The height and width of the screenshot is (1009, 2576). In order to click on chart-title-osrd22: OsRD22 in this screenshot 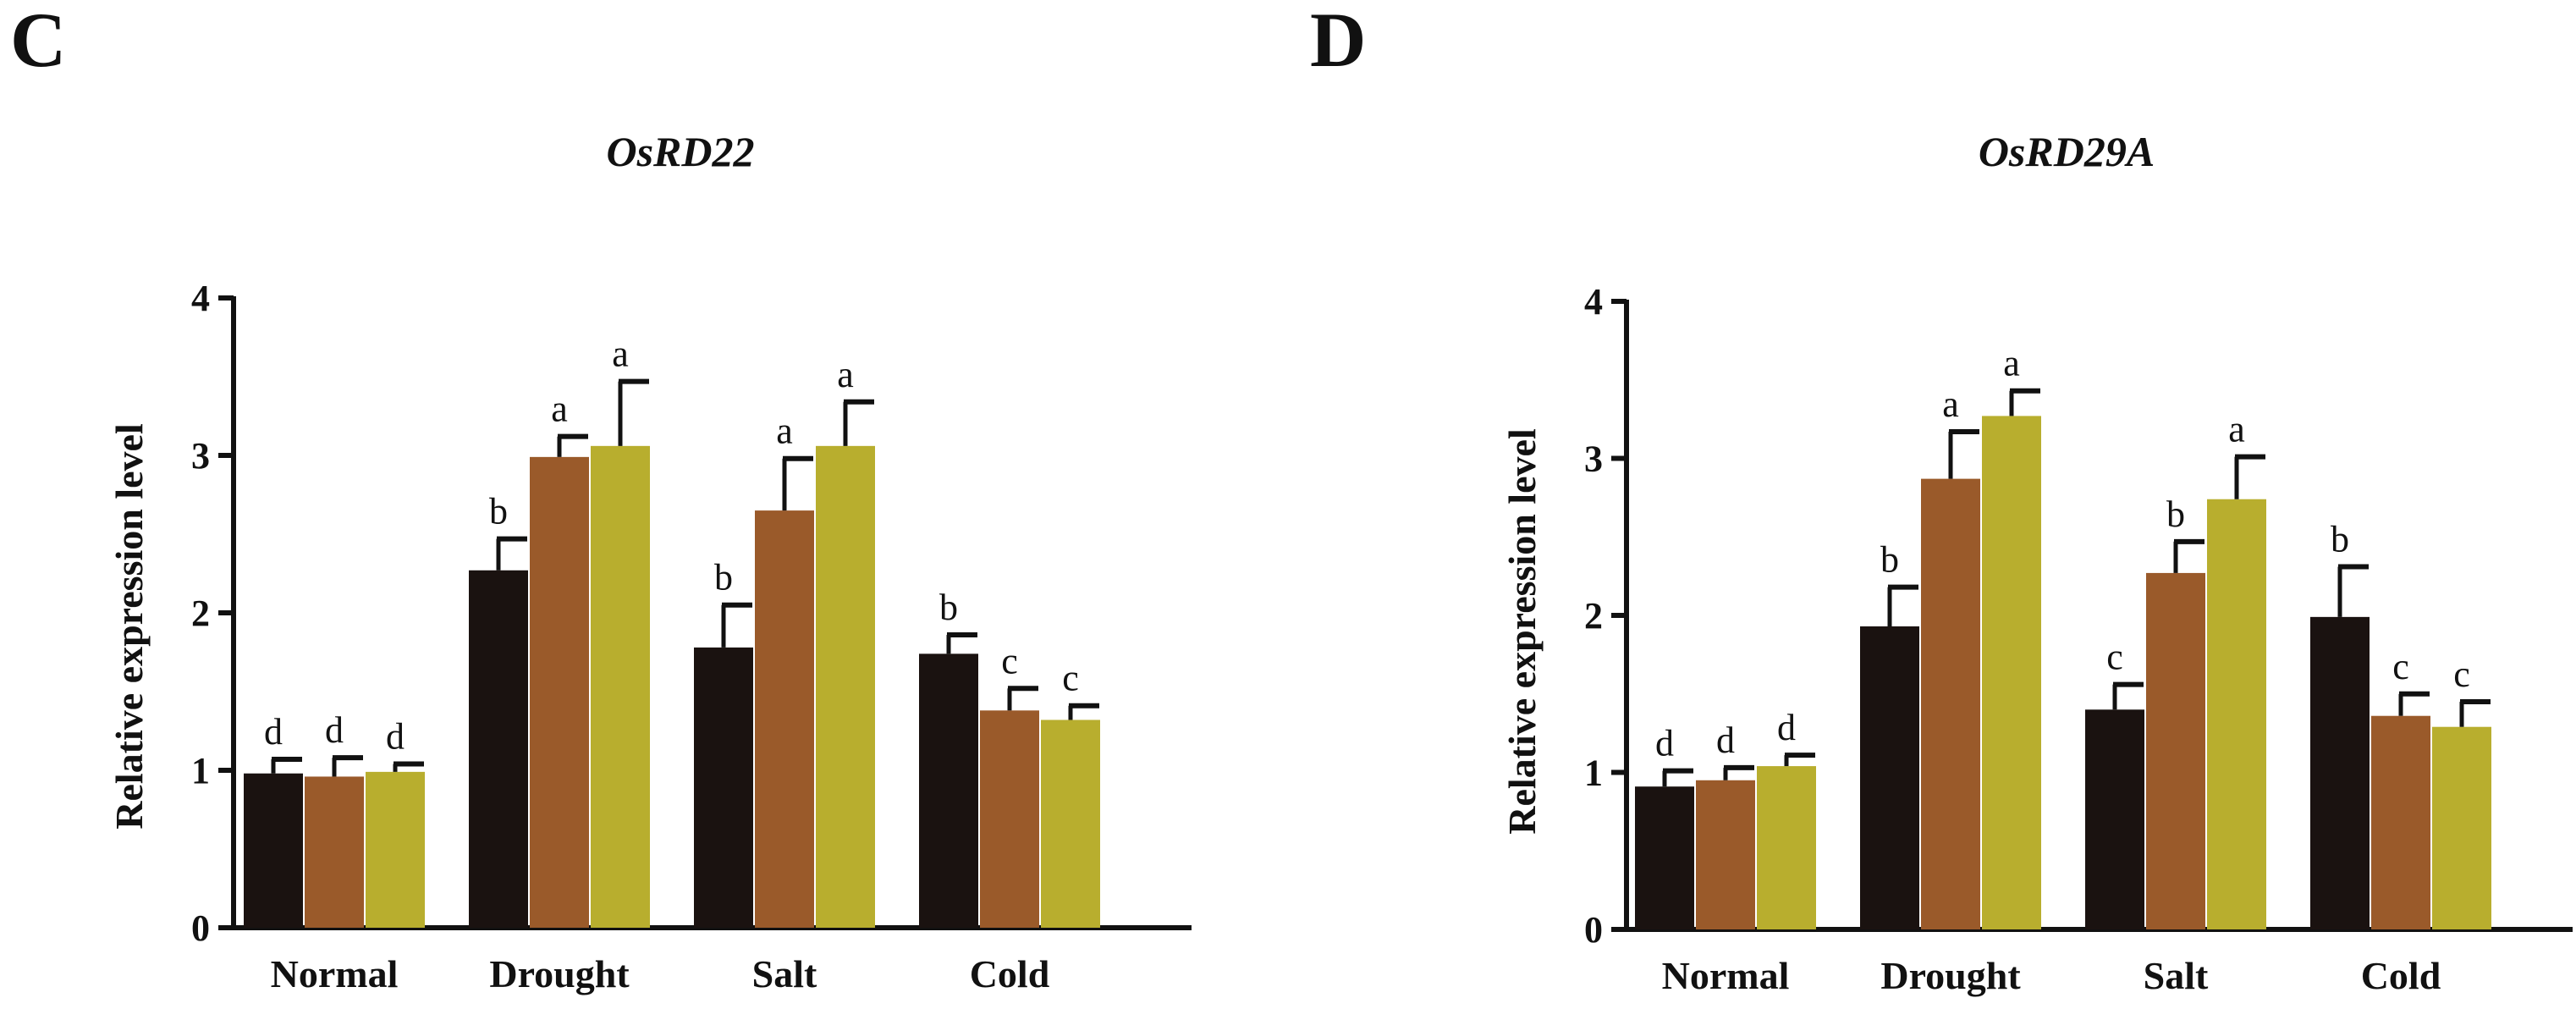, I will do `click(680, 151)`.